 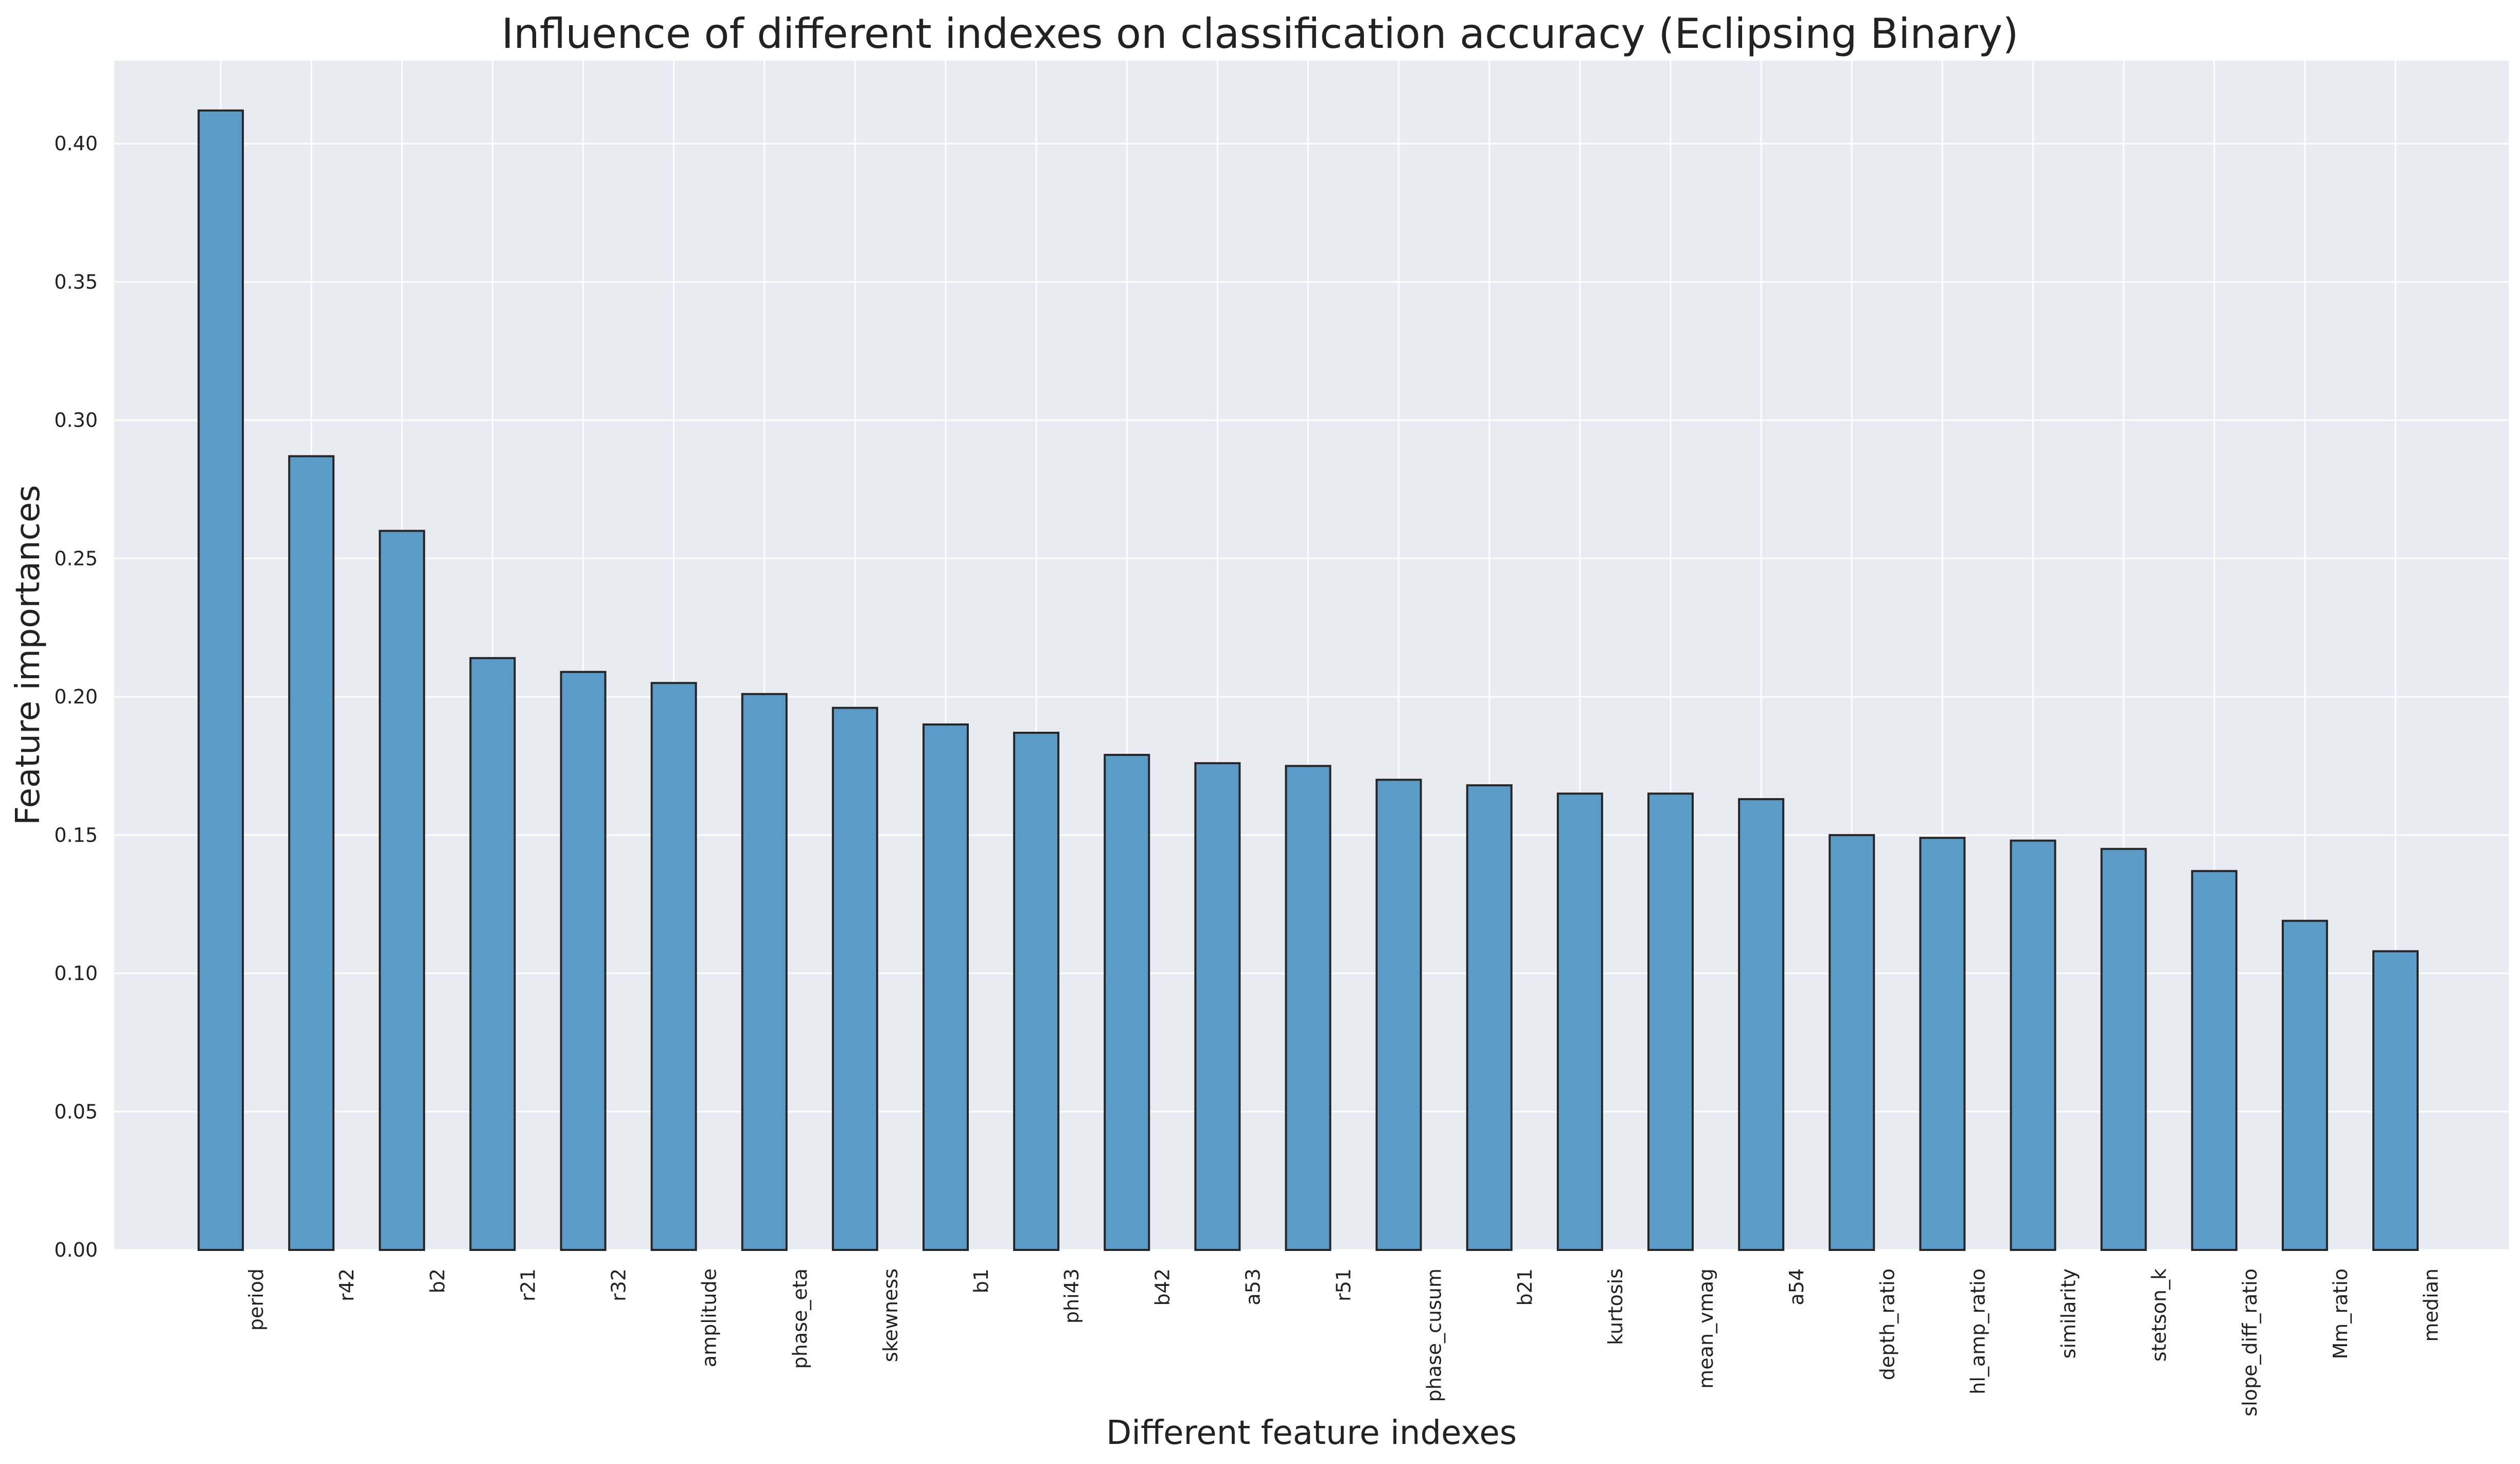 I want to click on bar-a53, so click(x=1218, y=1006).